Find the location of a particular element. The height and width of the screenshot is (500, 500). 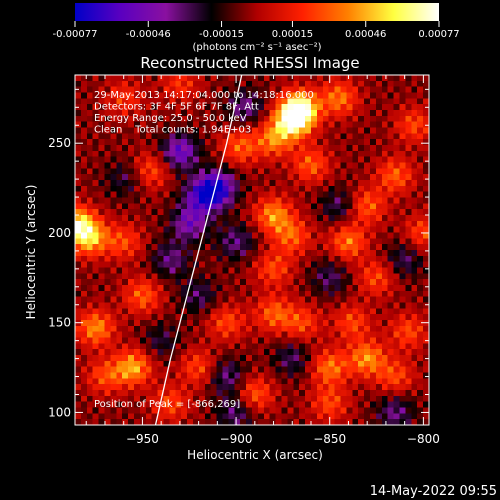

colorbar-tick-label: 0.00077 is located at coordinates (438, 34).